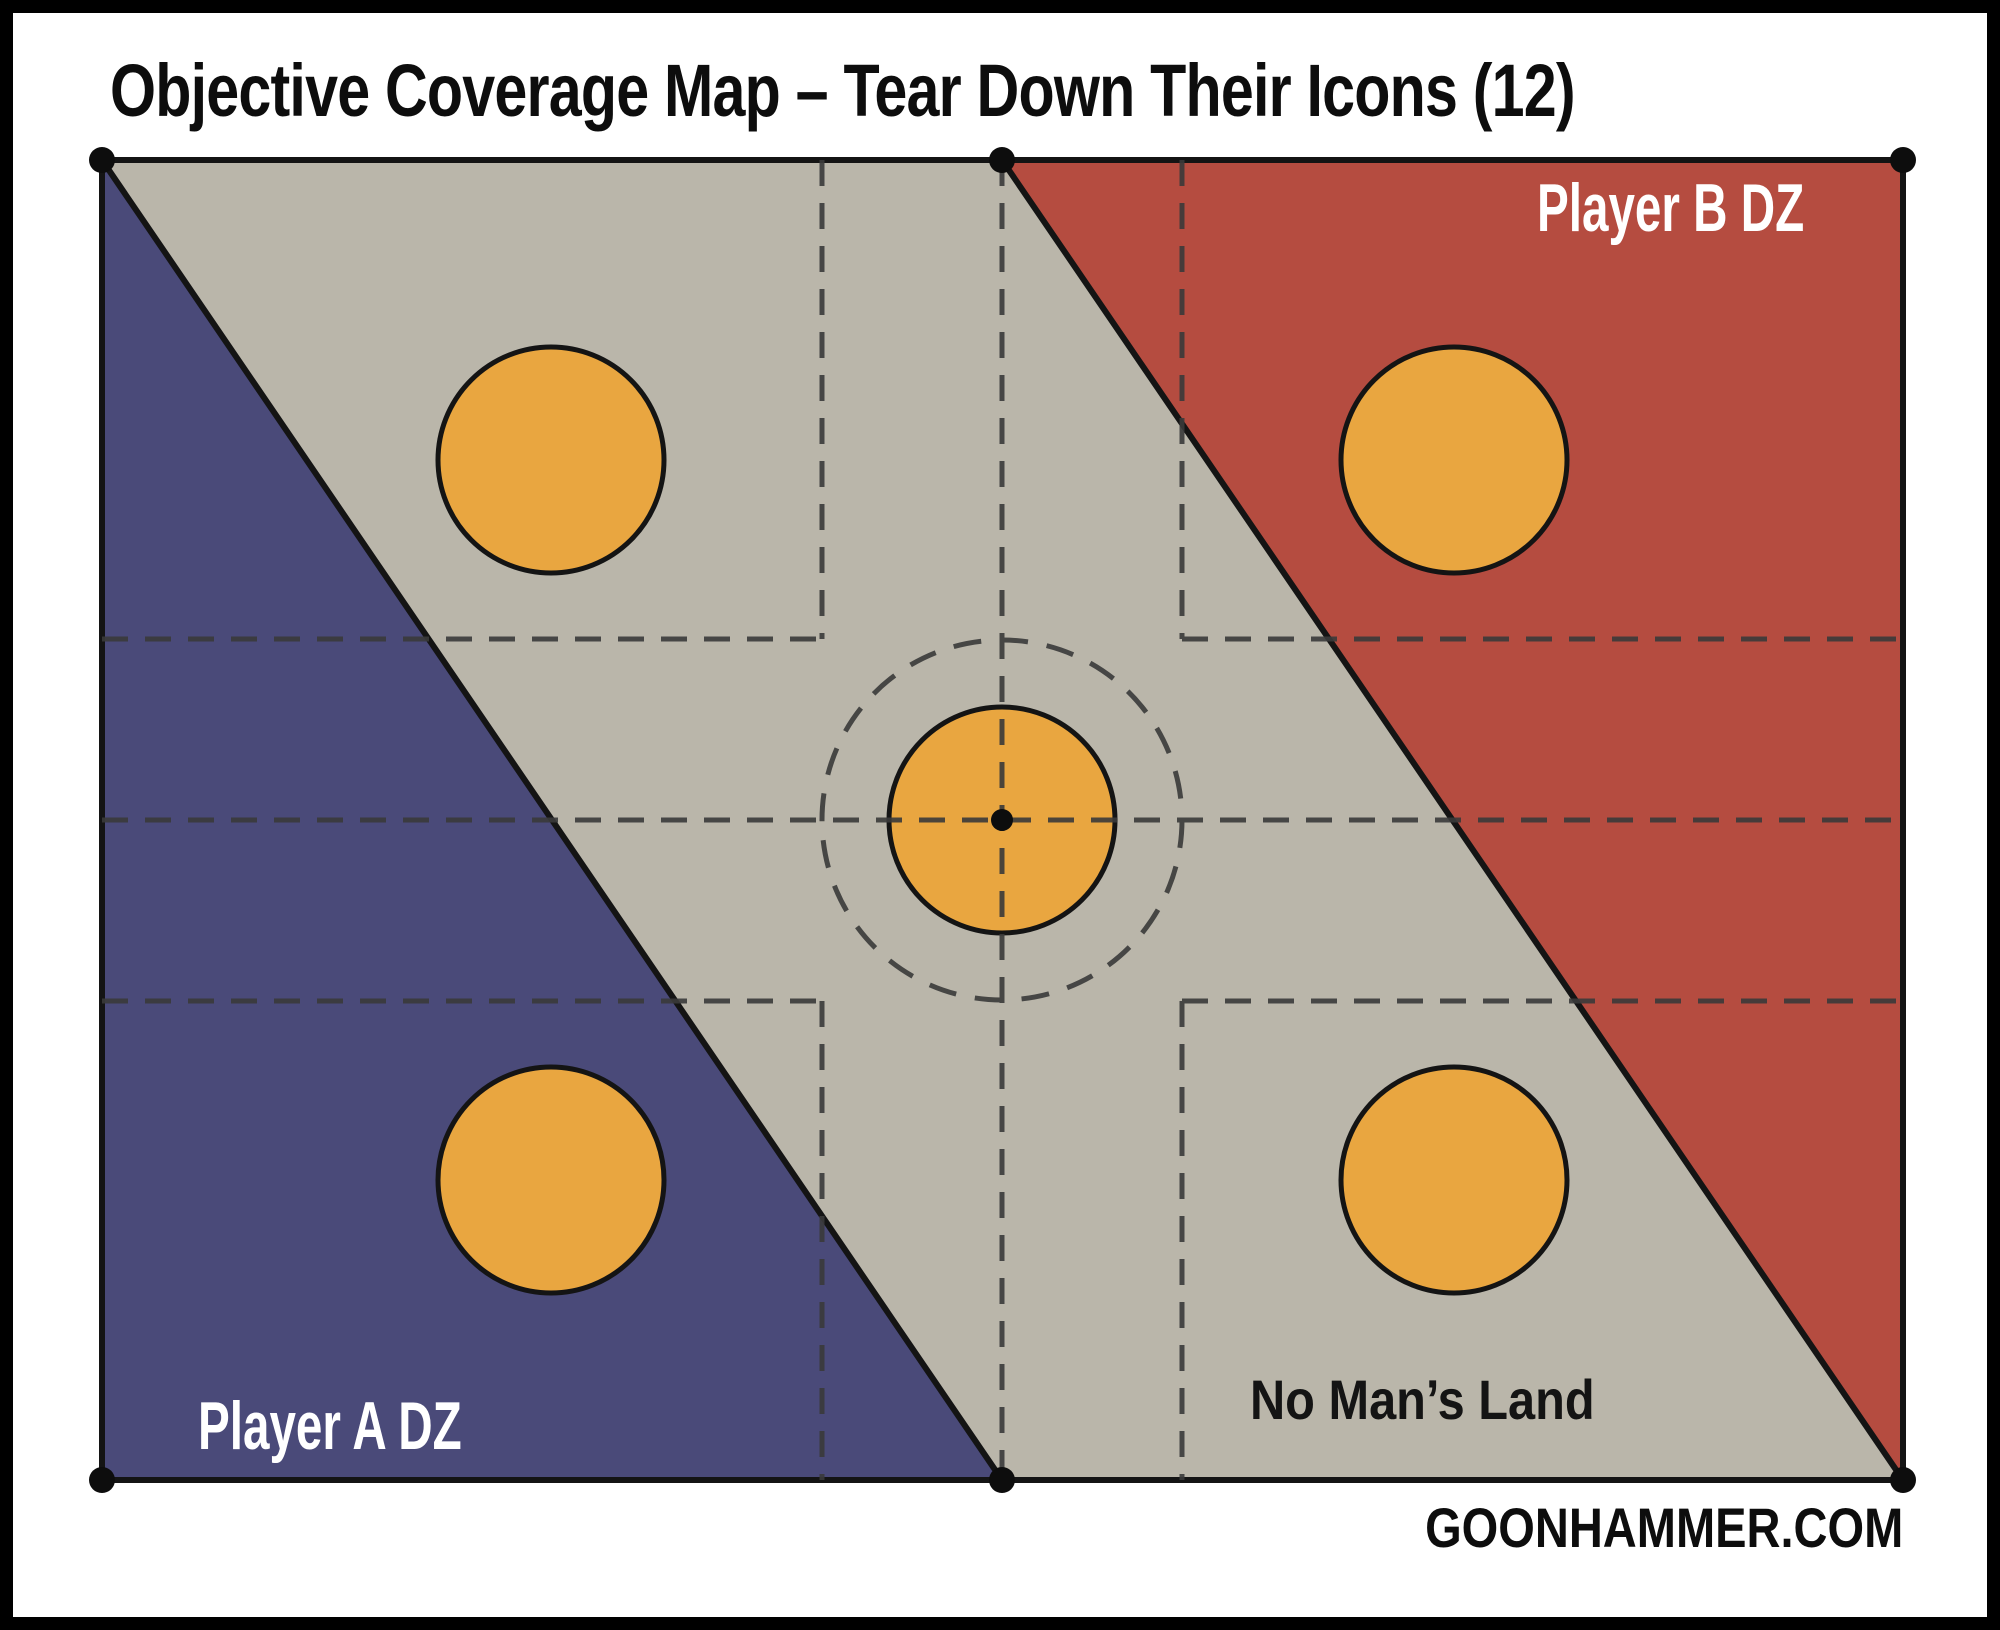  I want to click on goonhammer-watermark: GOONHAMMER.COM, so click(1663, 1527).